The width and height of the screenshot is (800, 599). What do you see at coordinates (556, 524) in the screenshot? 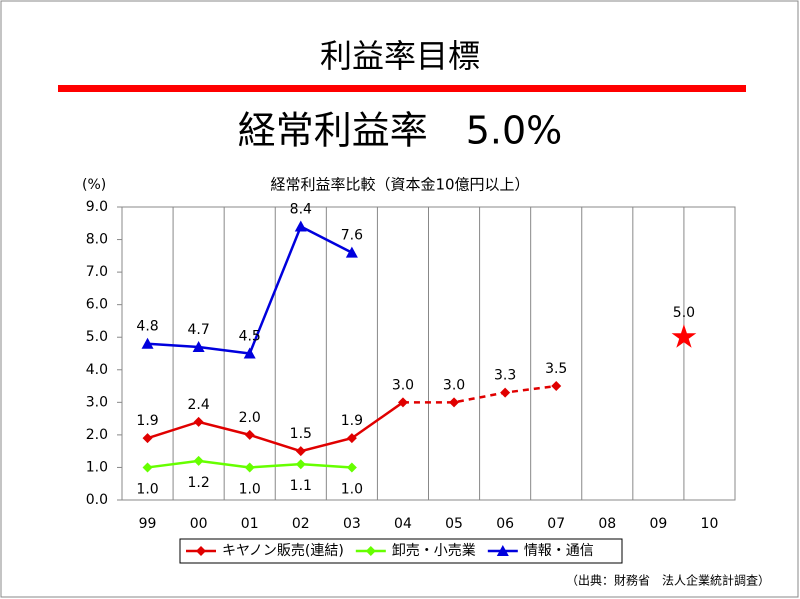
I see `x-tick-label: 07` at bounding box center [556, 524].